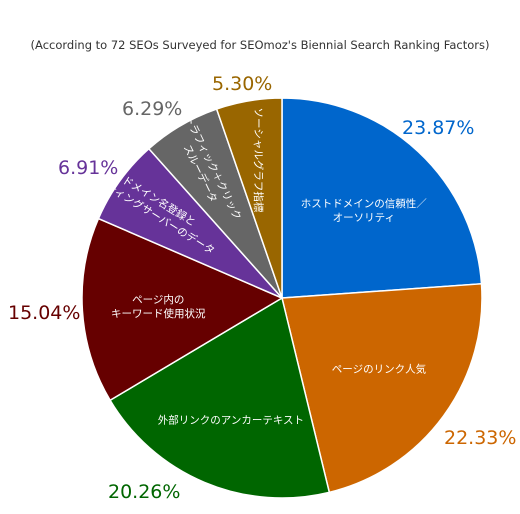  What do you see at coordinates (158, 313) in the screenshot?
I see `slice-label-line: キーワード使用状況` at bounding box center [158, 313].